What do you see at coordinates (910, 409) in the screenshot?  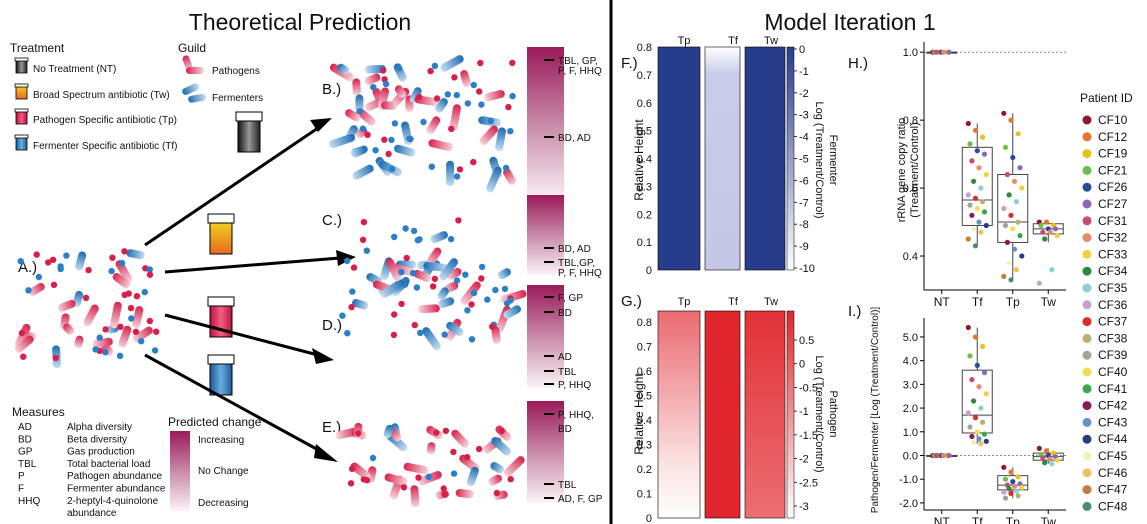 I see `ytick-label: 2.0` at bounding box center [910, 409].